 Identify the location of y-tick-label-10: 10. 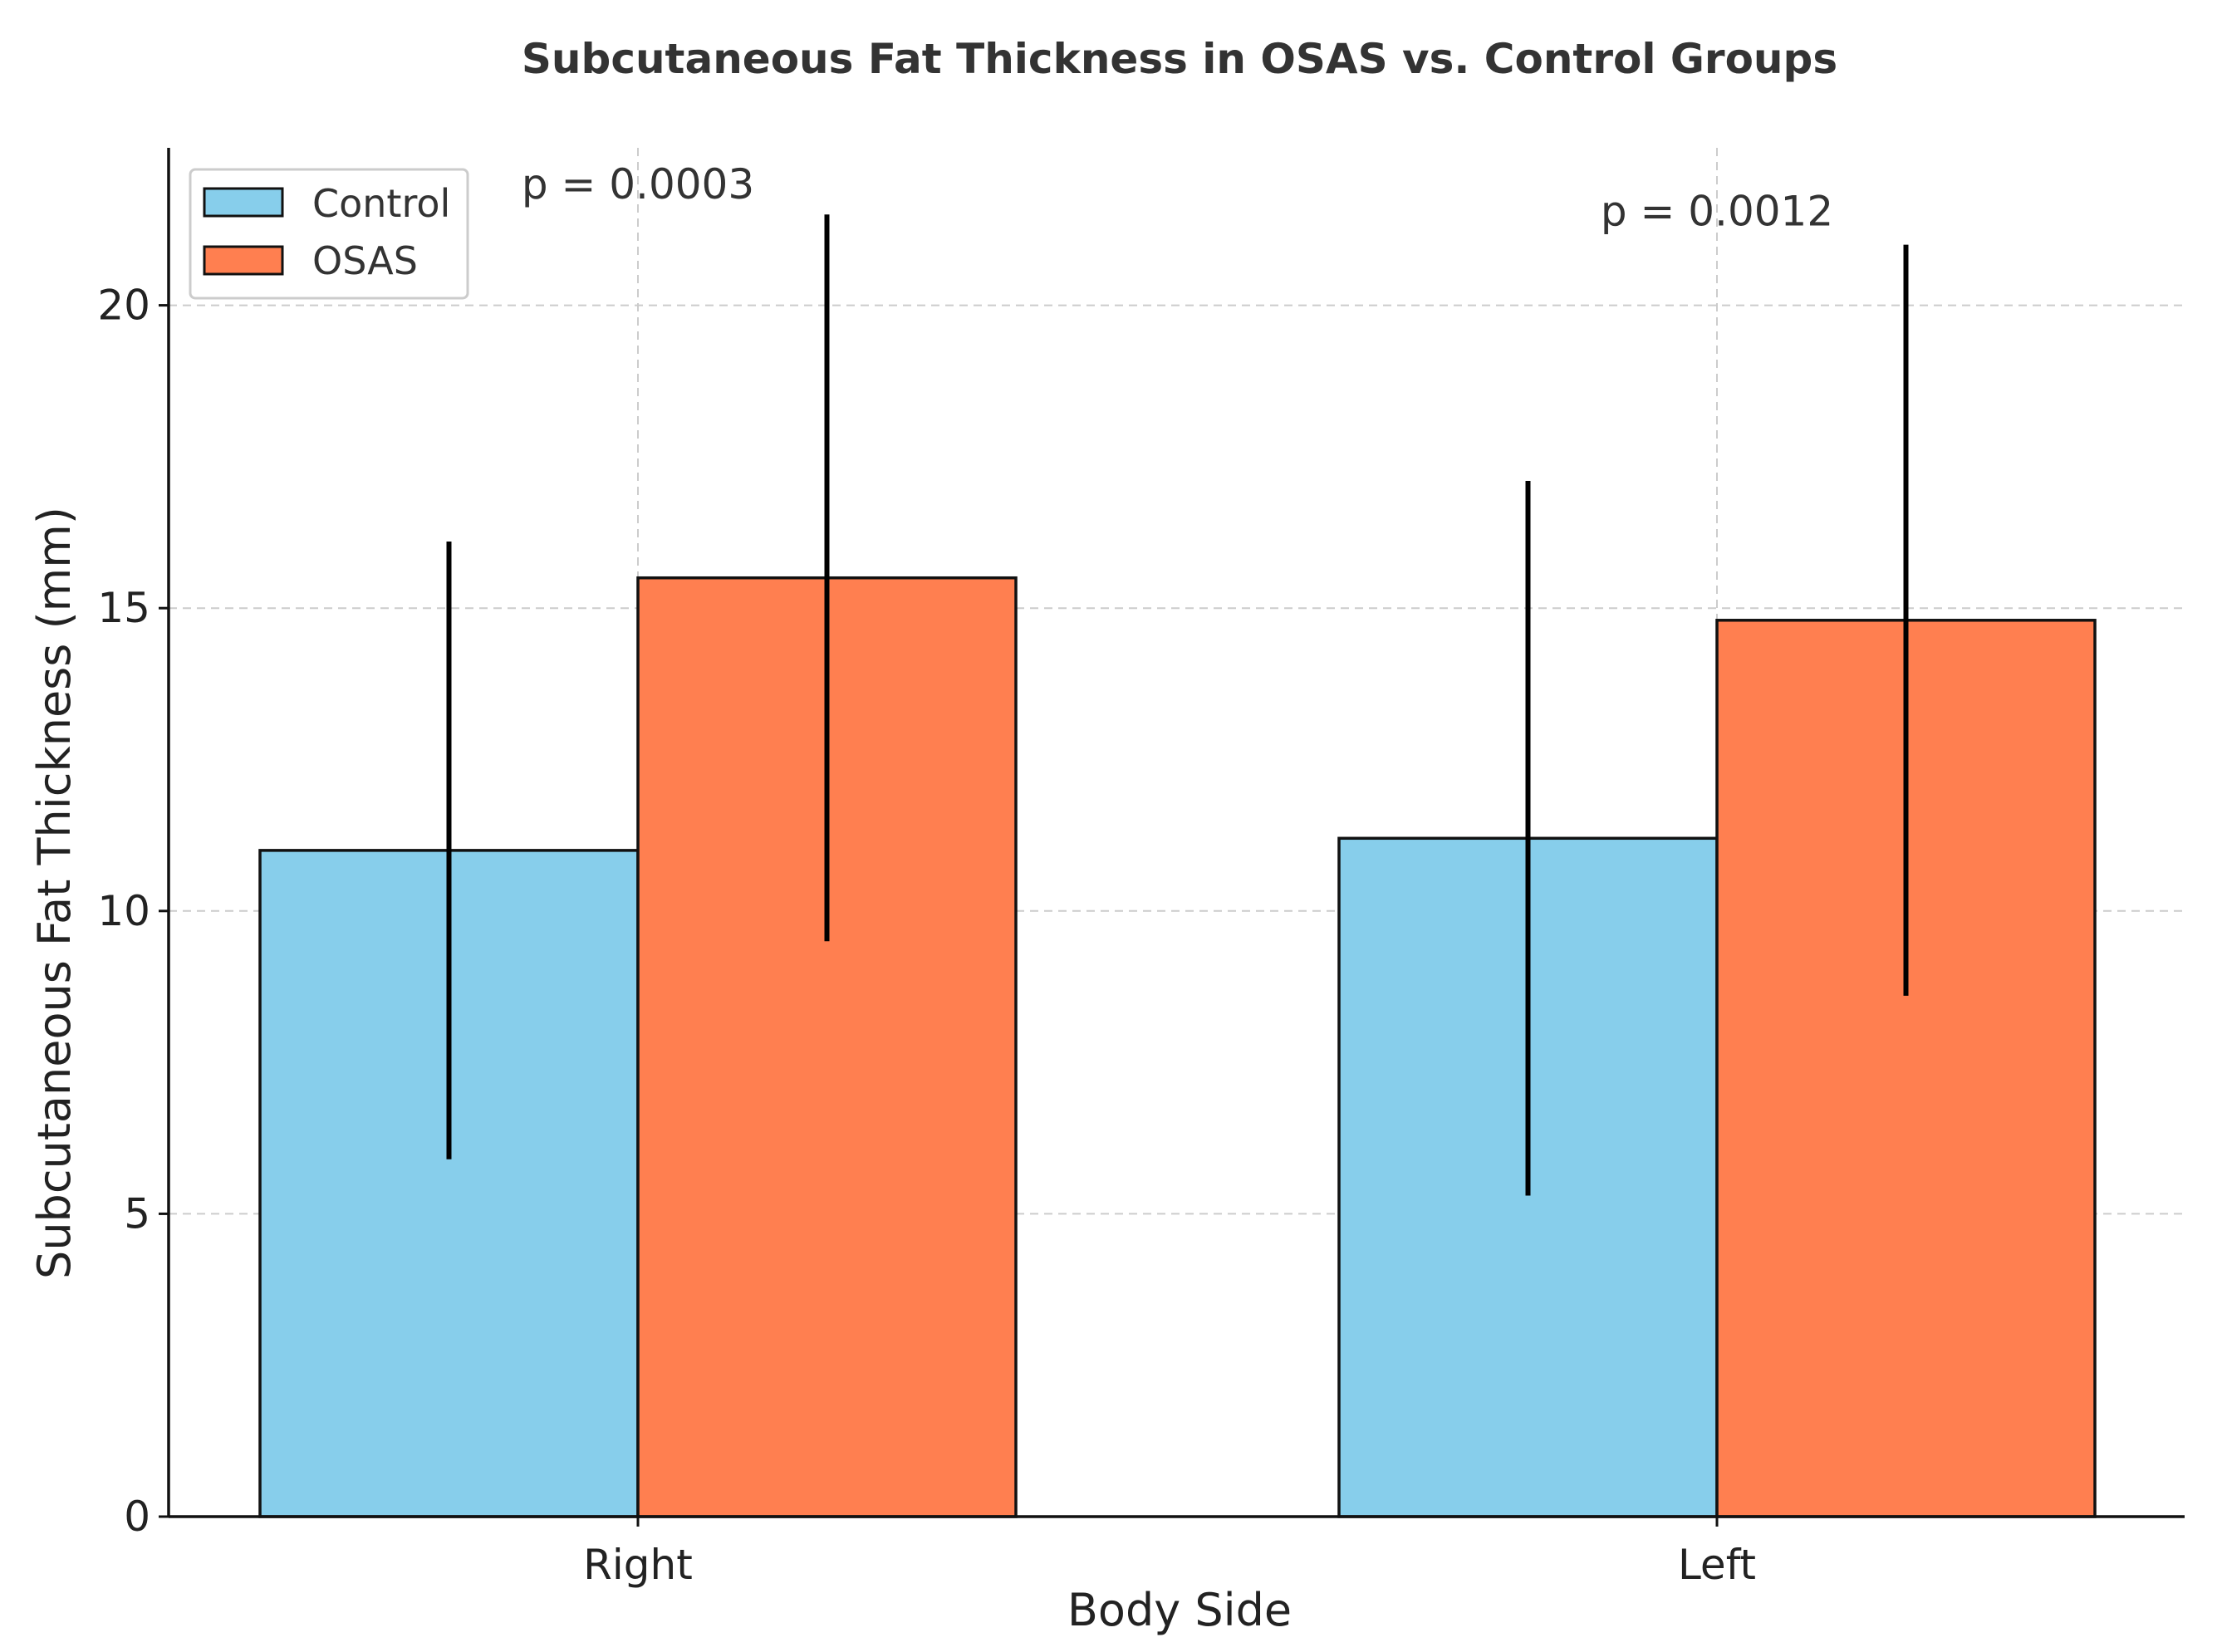
(123, 911).